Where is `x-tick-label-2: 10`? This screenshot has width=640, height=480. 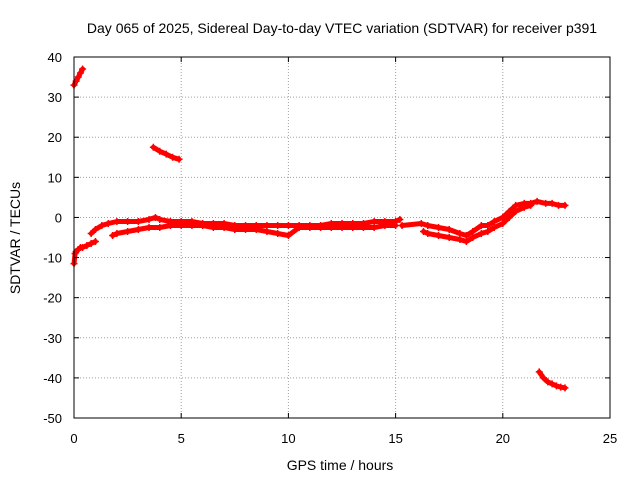 x-tick-label-2: 10 is located at coordinates (288, 438).